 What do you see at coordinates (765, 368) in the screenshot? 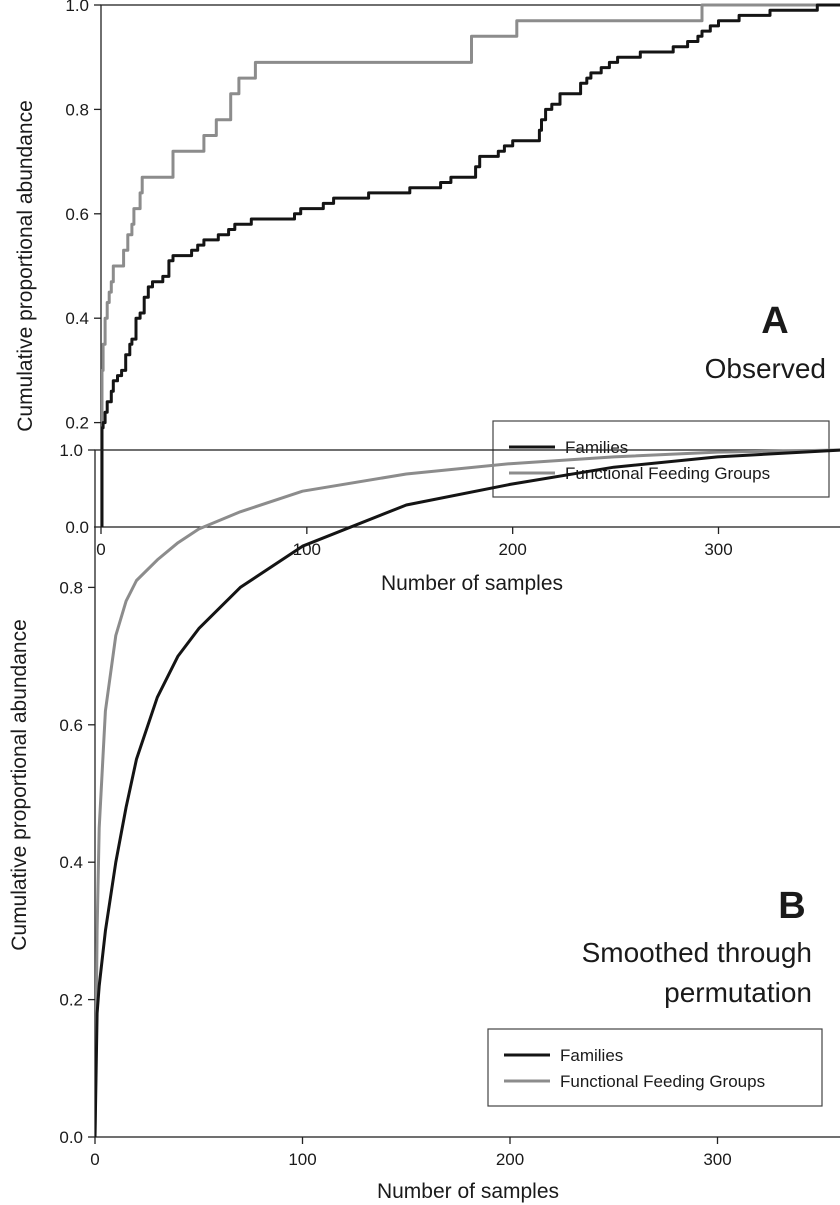
I see `panel-subtitle: Observed` at bounding box center [765, 368].